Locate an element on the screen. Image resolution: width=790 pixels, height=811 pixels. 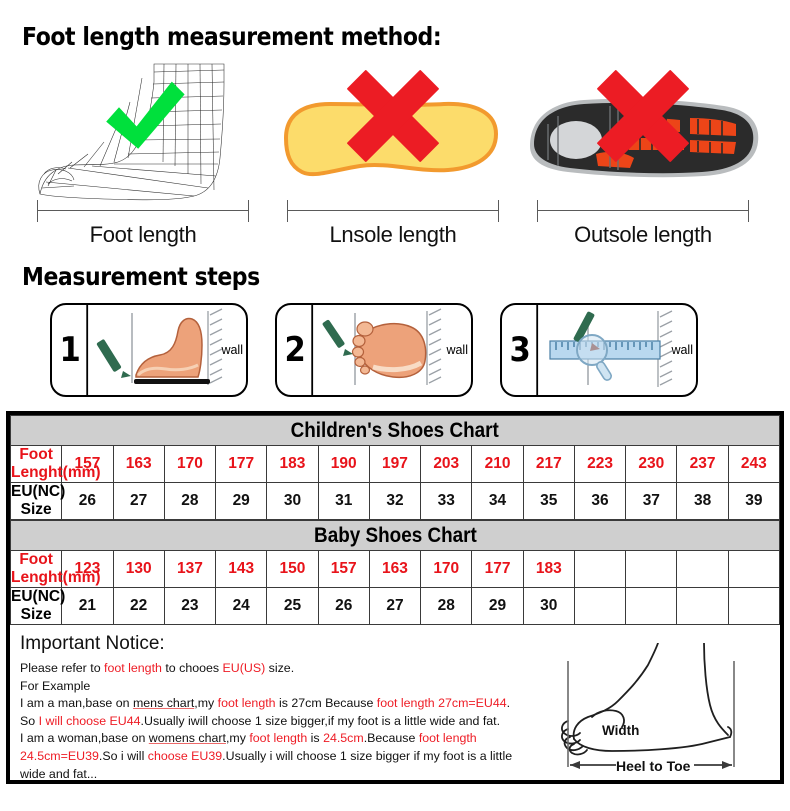
table-cell: 197 is located at coordinates (395, 464).